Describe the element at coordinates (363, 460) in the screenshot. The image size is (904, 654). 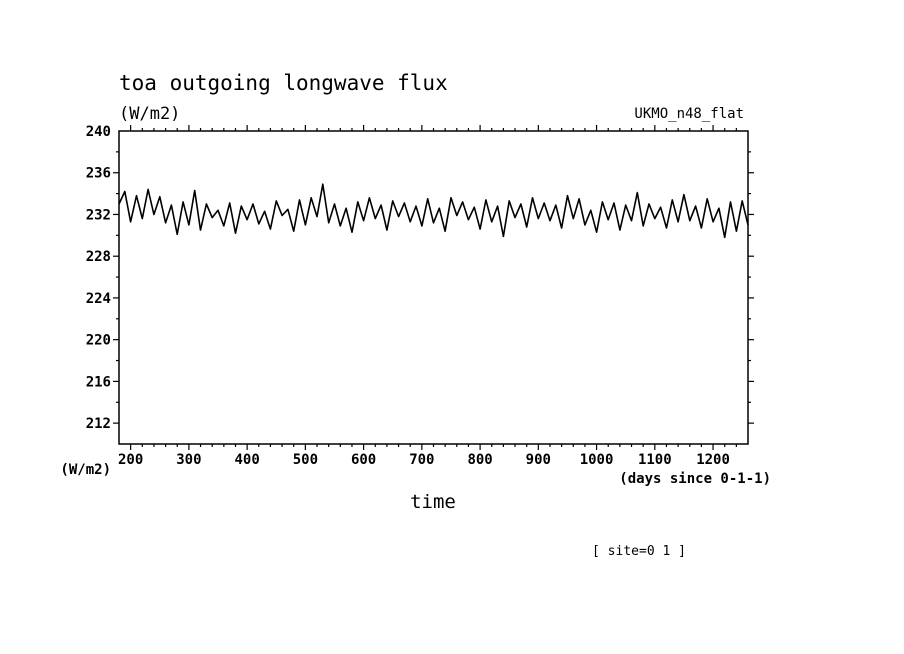
I see `x-tick-label: 600` at that location.